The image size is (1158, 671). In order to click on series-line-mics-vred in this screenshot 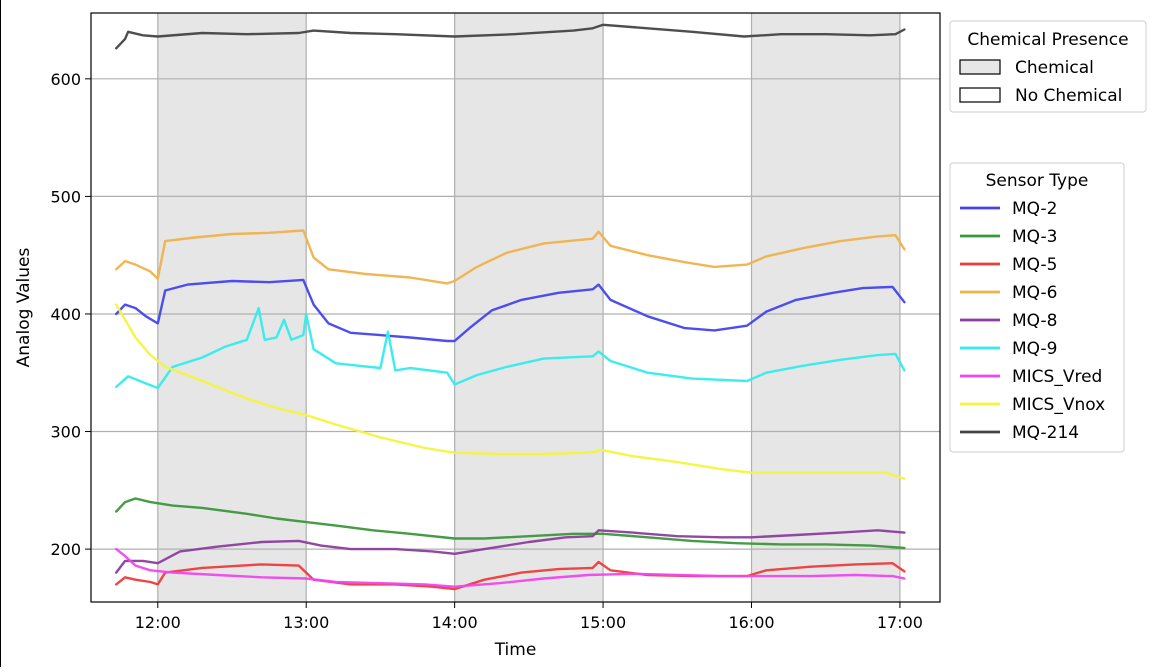, I will do `click(510, 567)`.